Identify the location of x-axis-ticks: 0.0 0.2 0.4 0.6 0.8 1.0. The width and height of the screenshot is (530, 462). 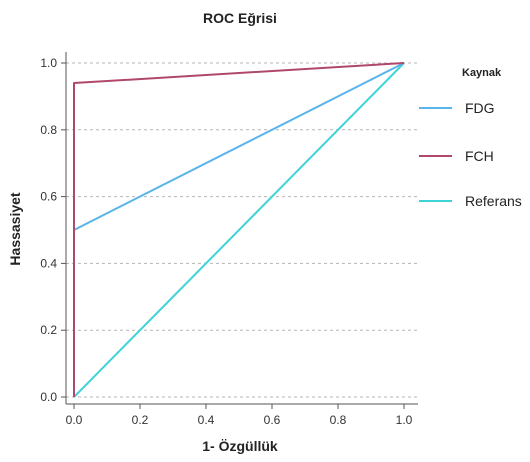
(239, 415).